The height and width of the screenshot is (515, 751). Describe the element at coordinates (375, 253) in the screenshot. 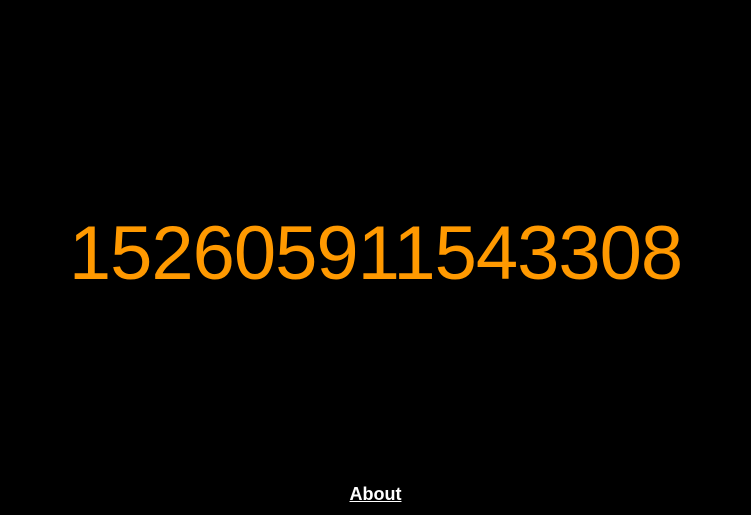

I see `counter-display: 152605911543308` at that location.